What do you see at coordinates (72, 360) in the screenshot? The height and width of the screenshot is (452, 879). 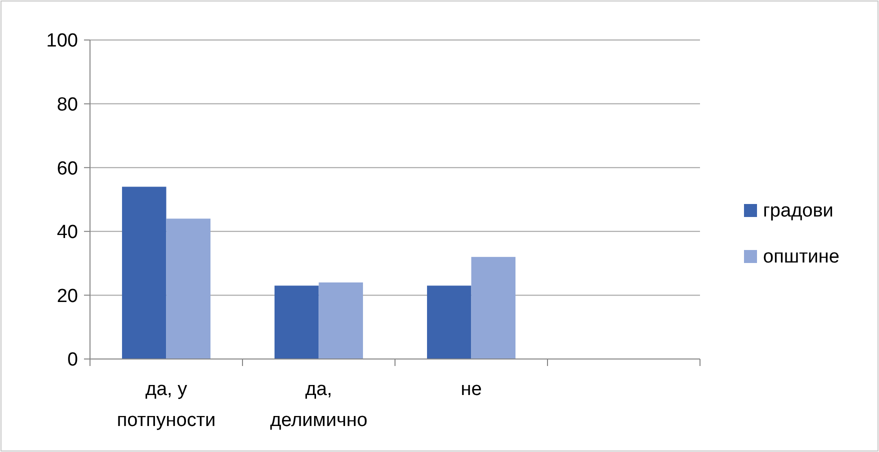 I see `y-tick-label: 0` at bounding box center [72, 360].